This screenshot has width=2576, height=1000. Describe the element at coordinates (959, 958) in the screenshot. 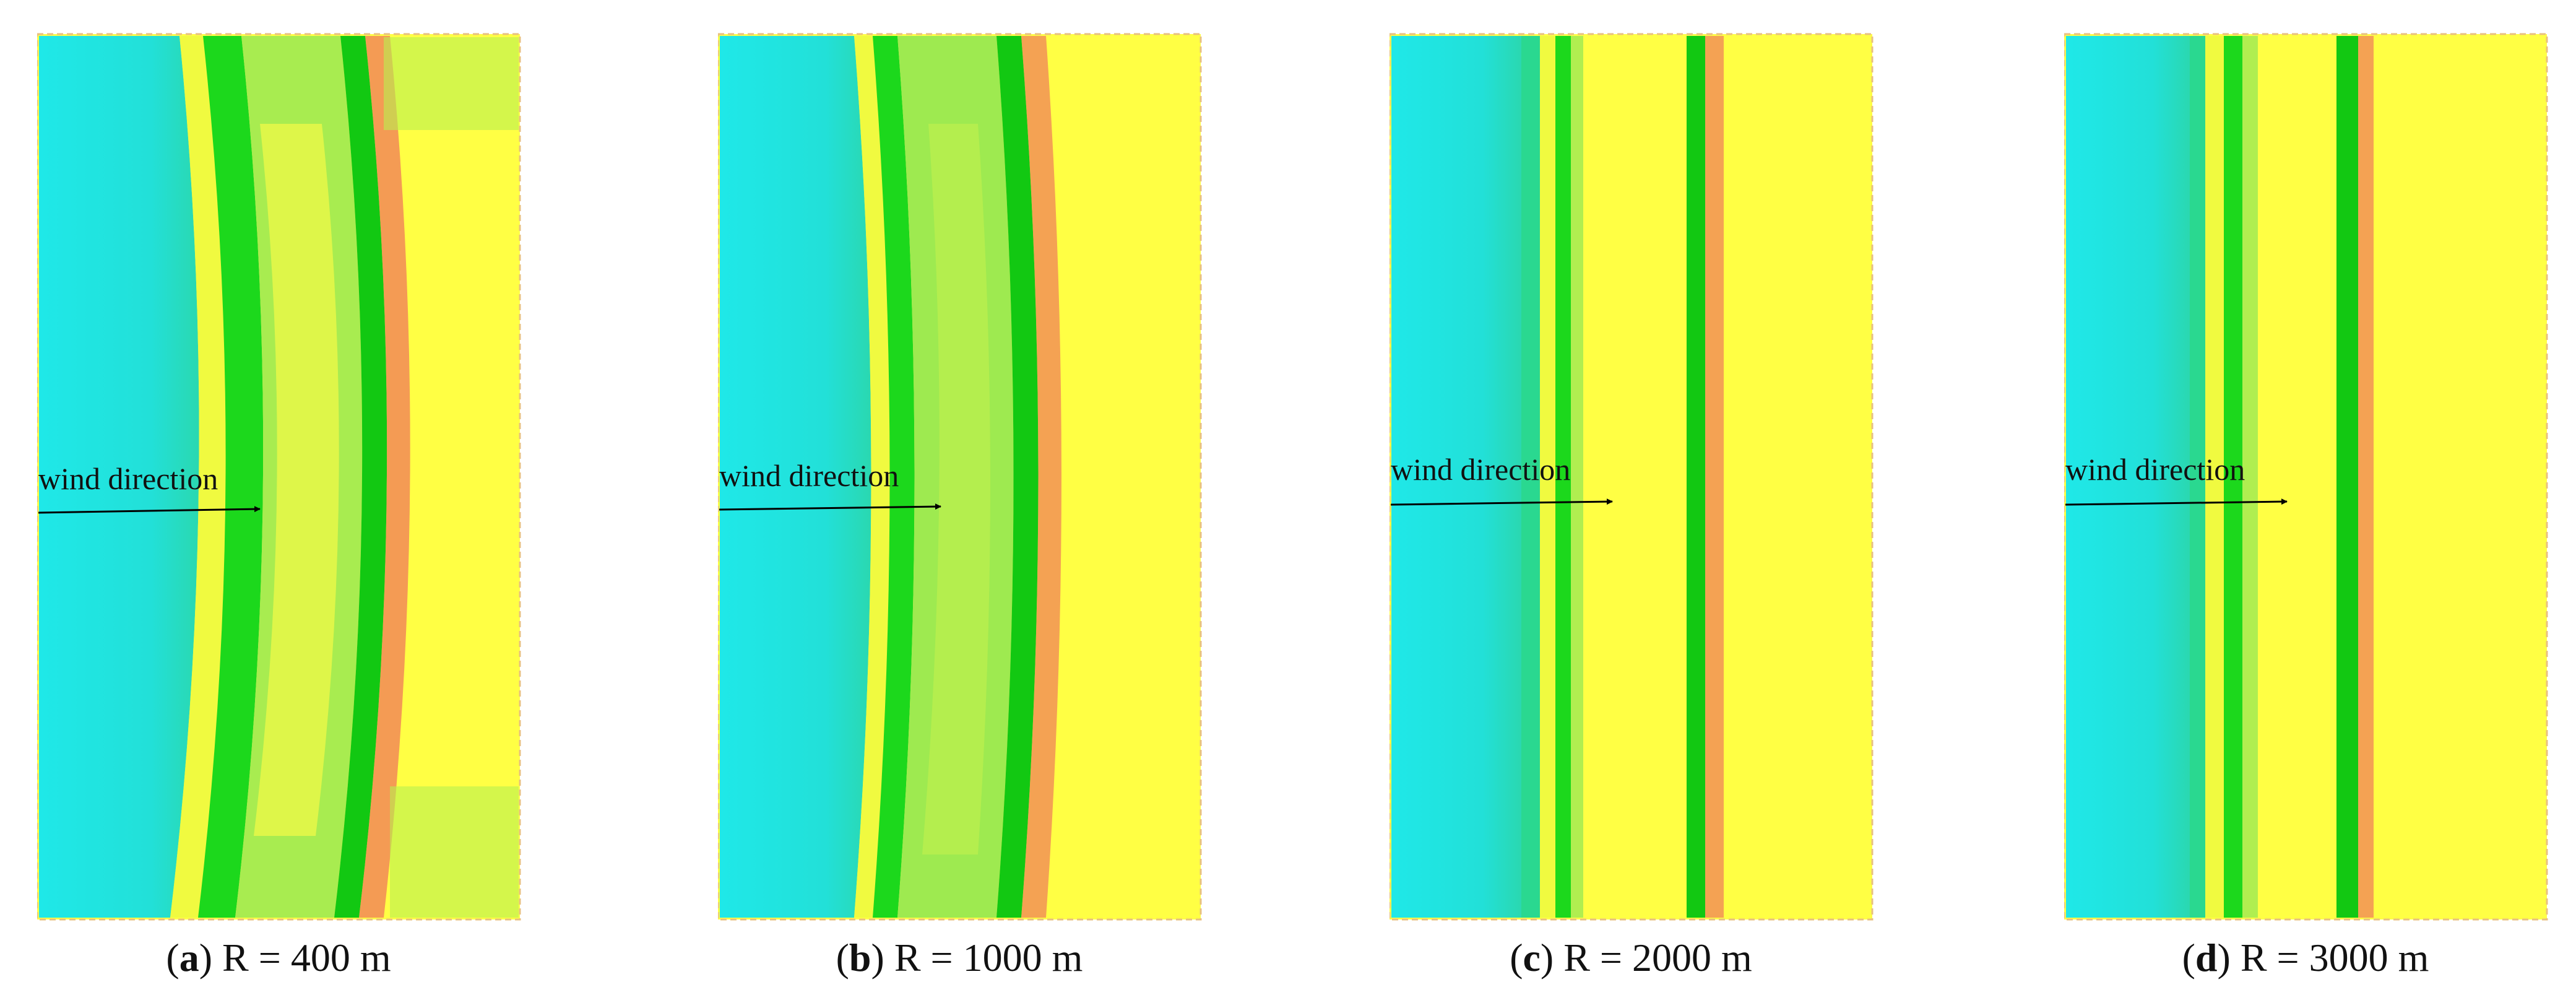

I see `panel-caption: (b) R = 1000 m` at that location.